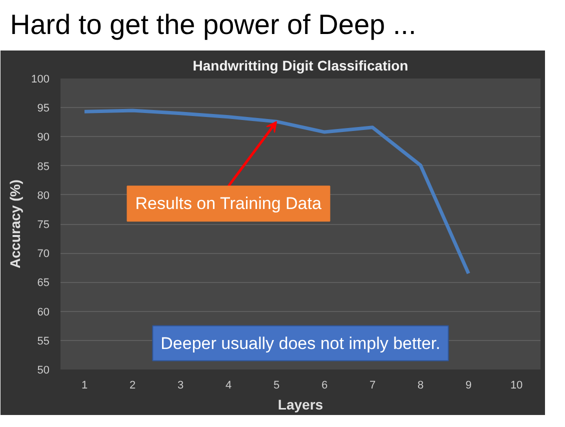  Describe the element at coordinates (324, 386) in the screenshot. I see `x-tick-label: 6` at that location.